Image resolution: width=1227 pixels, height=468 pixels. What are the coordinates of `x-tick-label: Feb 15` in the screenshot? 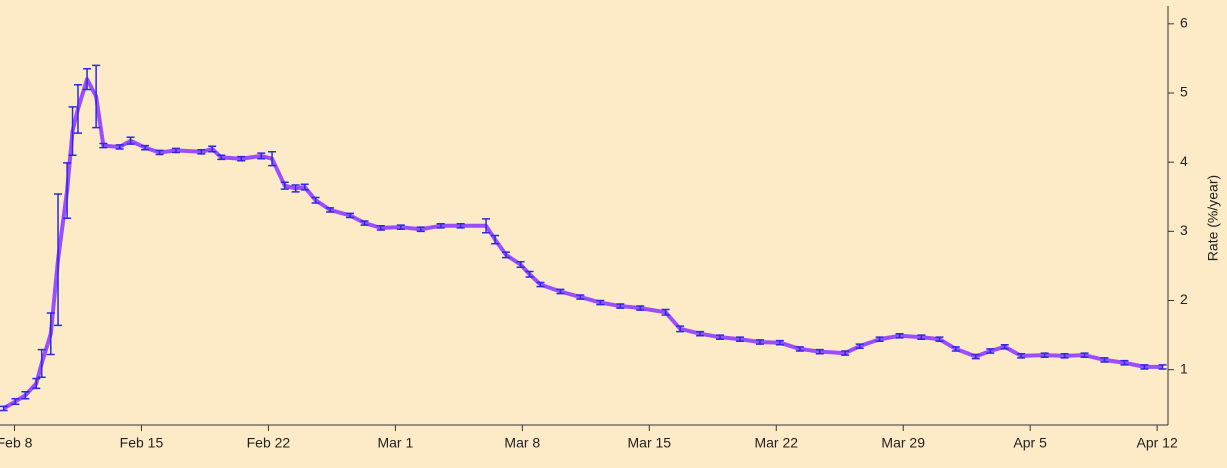 It's located at (142, 443).